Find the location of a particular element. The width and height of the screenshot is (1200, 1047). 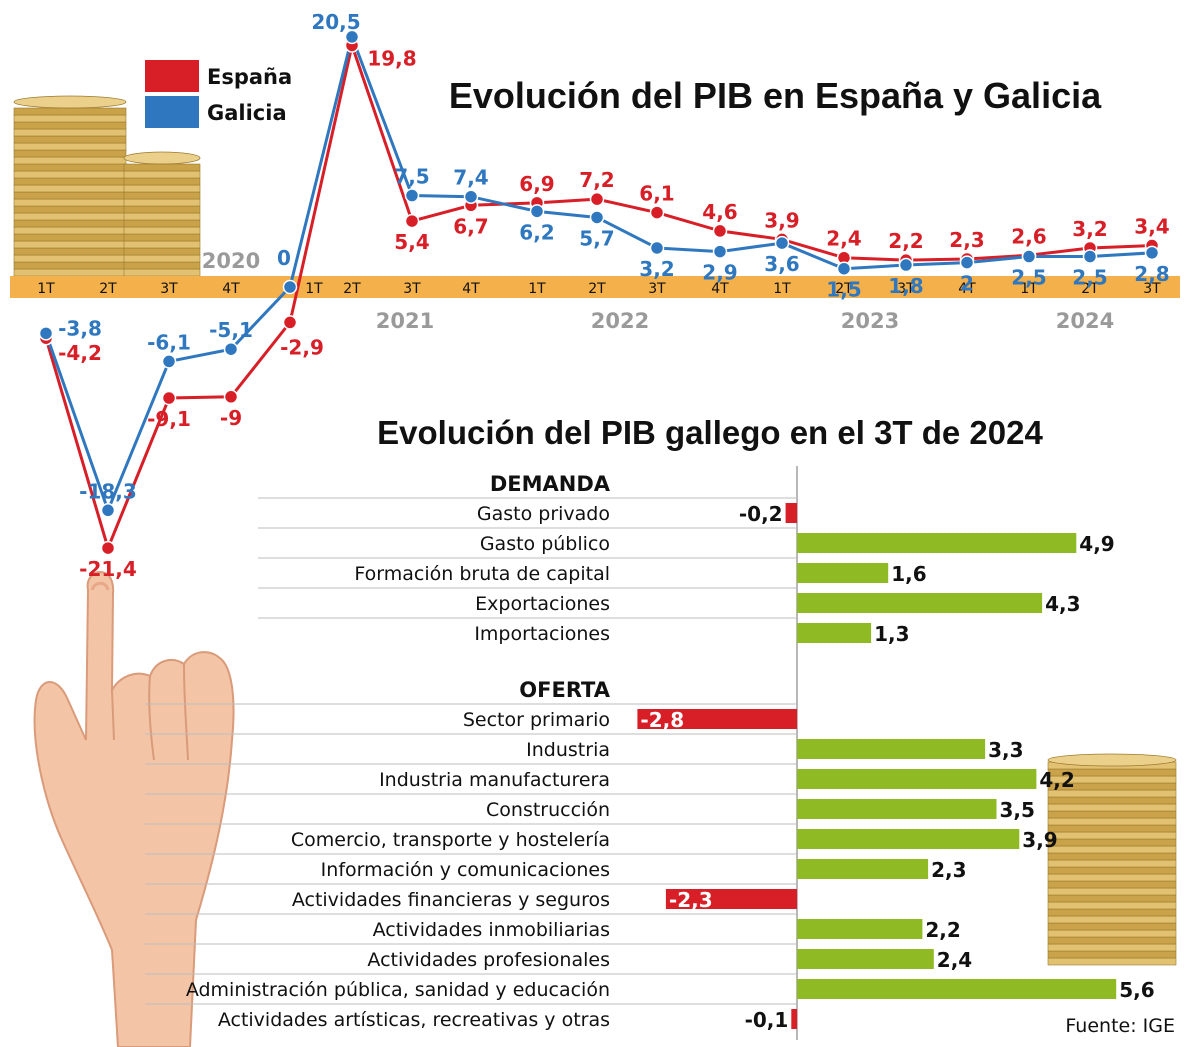

bar-value-label: 5,6 is located at coordinates (1136, 990).